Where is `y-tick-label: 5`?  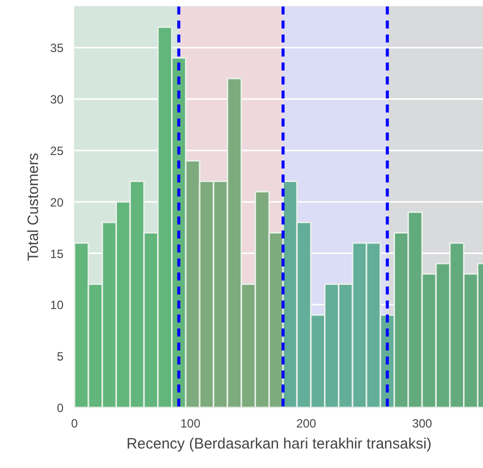
y-tick-label: 5 is located at coordinates (60, 357).